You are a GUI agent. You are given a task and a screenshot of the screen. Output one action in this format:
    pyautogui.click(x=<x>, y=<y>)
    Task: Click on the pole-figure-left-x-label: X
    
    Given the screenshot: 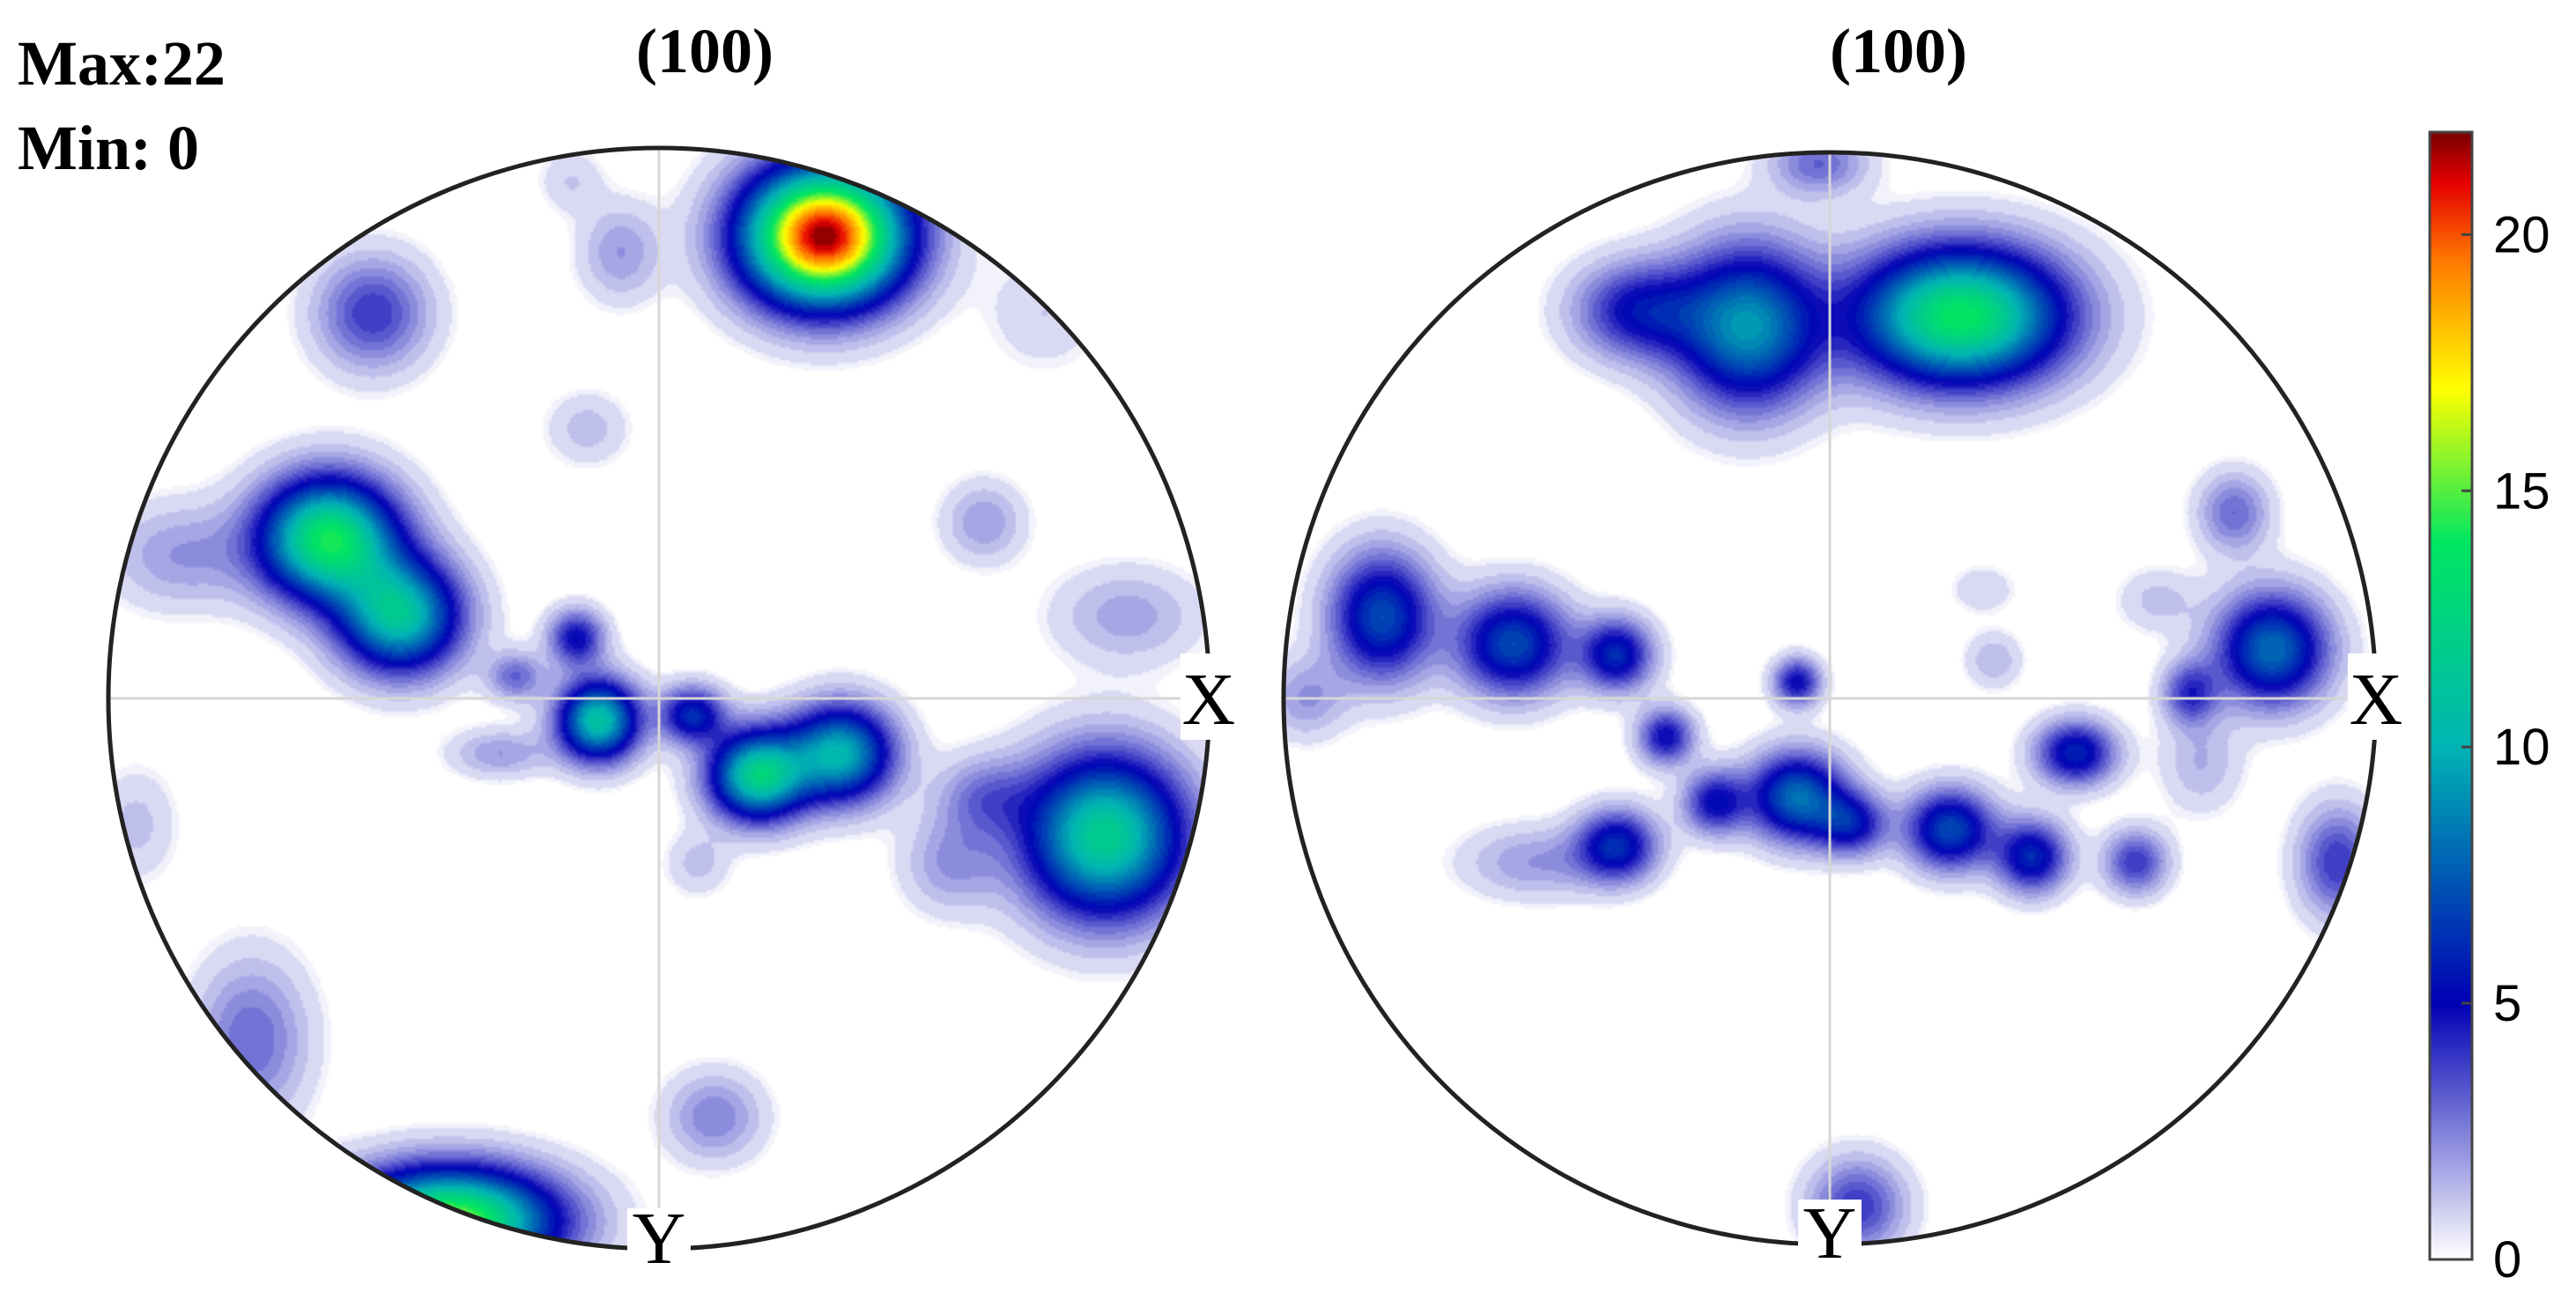 What is the action you would take?
    pyautogui.click(x=1209, y=700)
    